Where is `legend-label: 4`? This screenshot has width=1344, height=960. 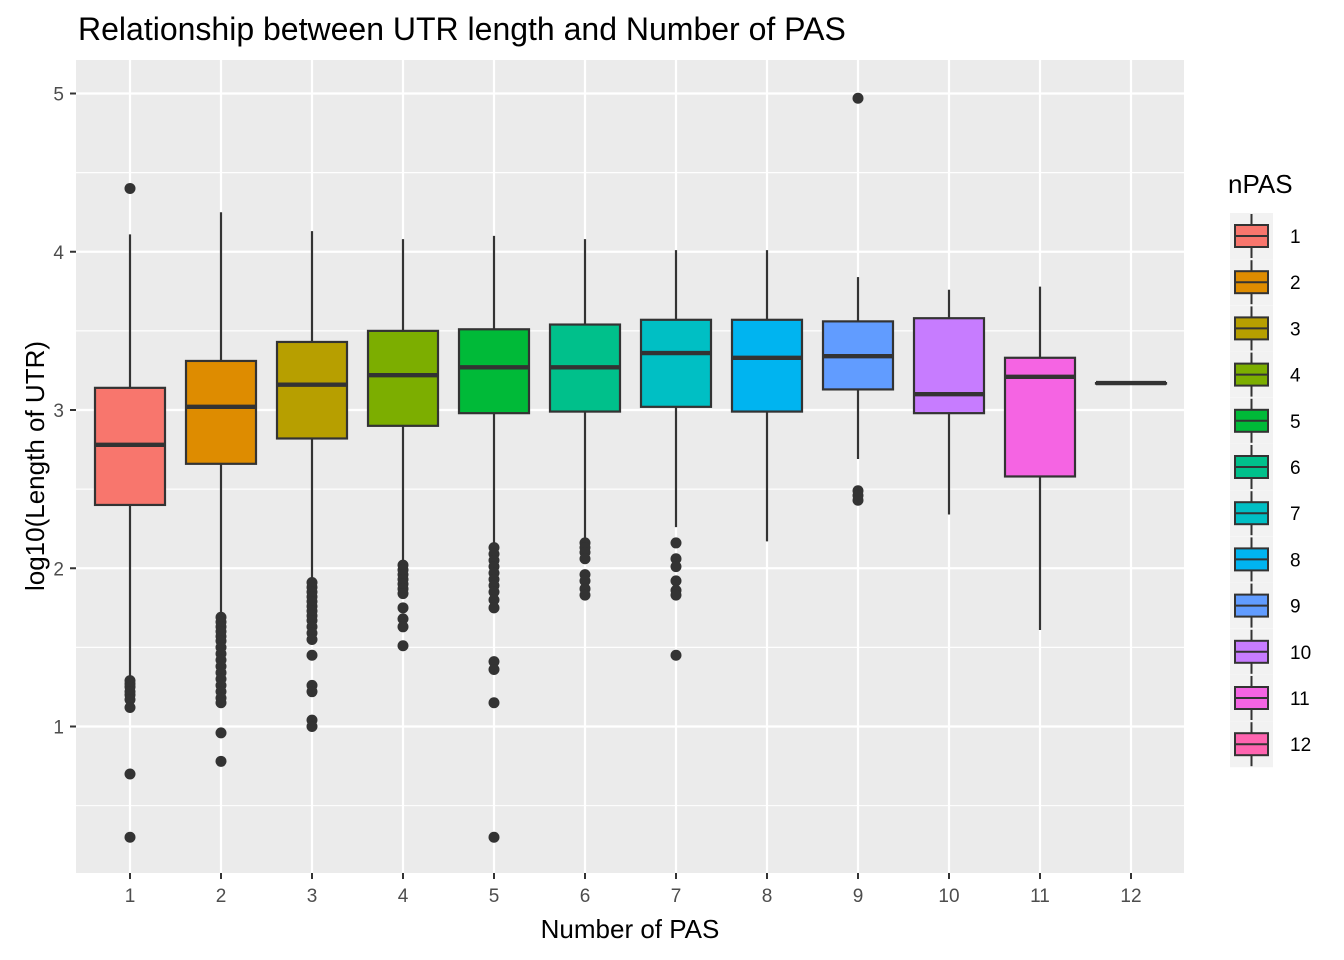 legend-label: 4 is located at coordinates (1295, 376).